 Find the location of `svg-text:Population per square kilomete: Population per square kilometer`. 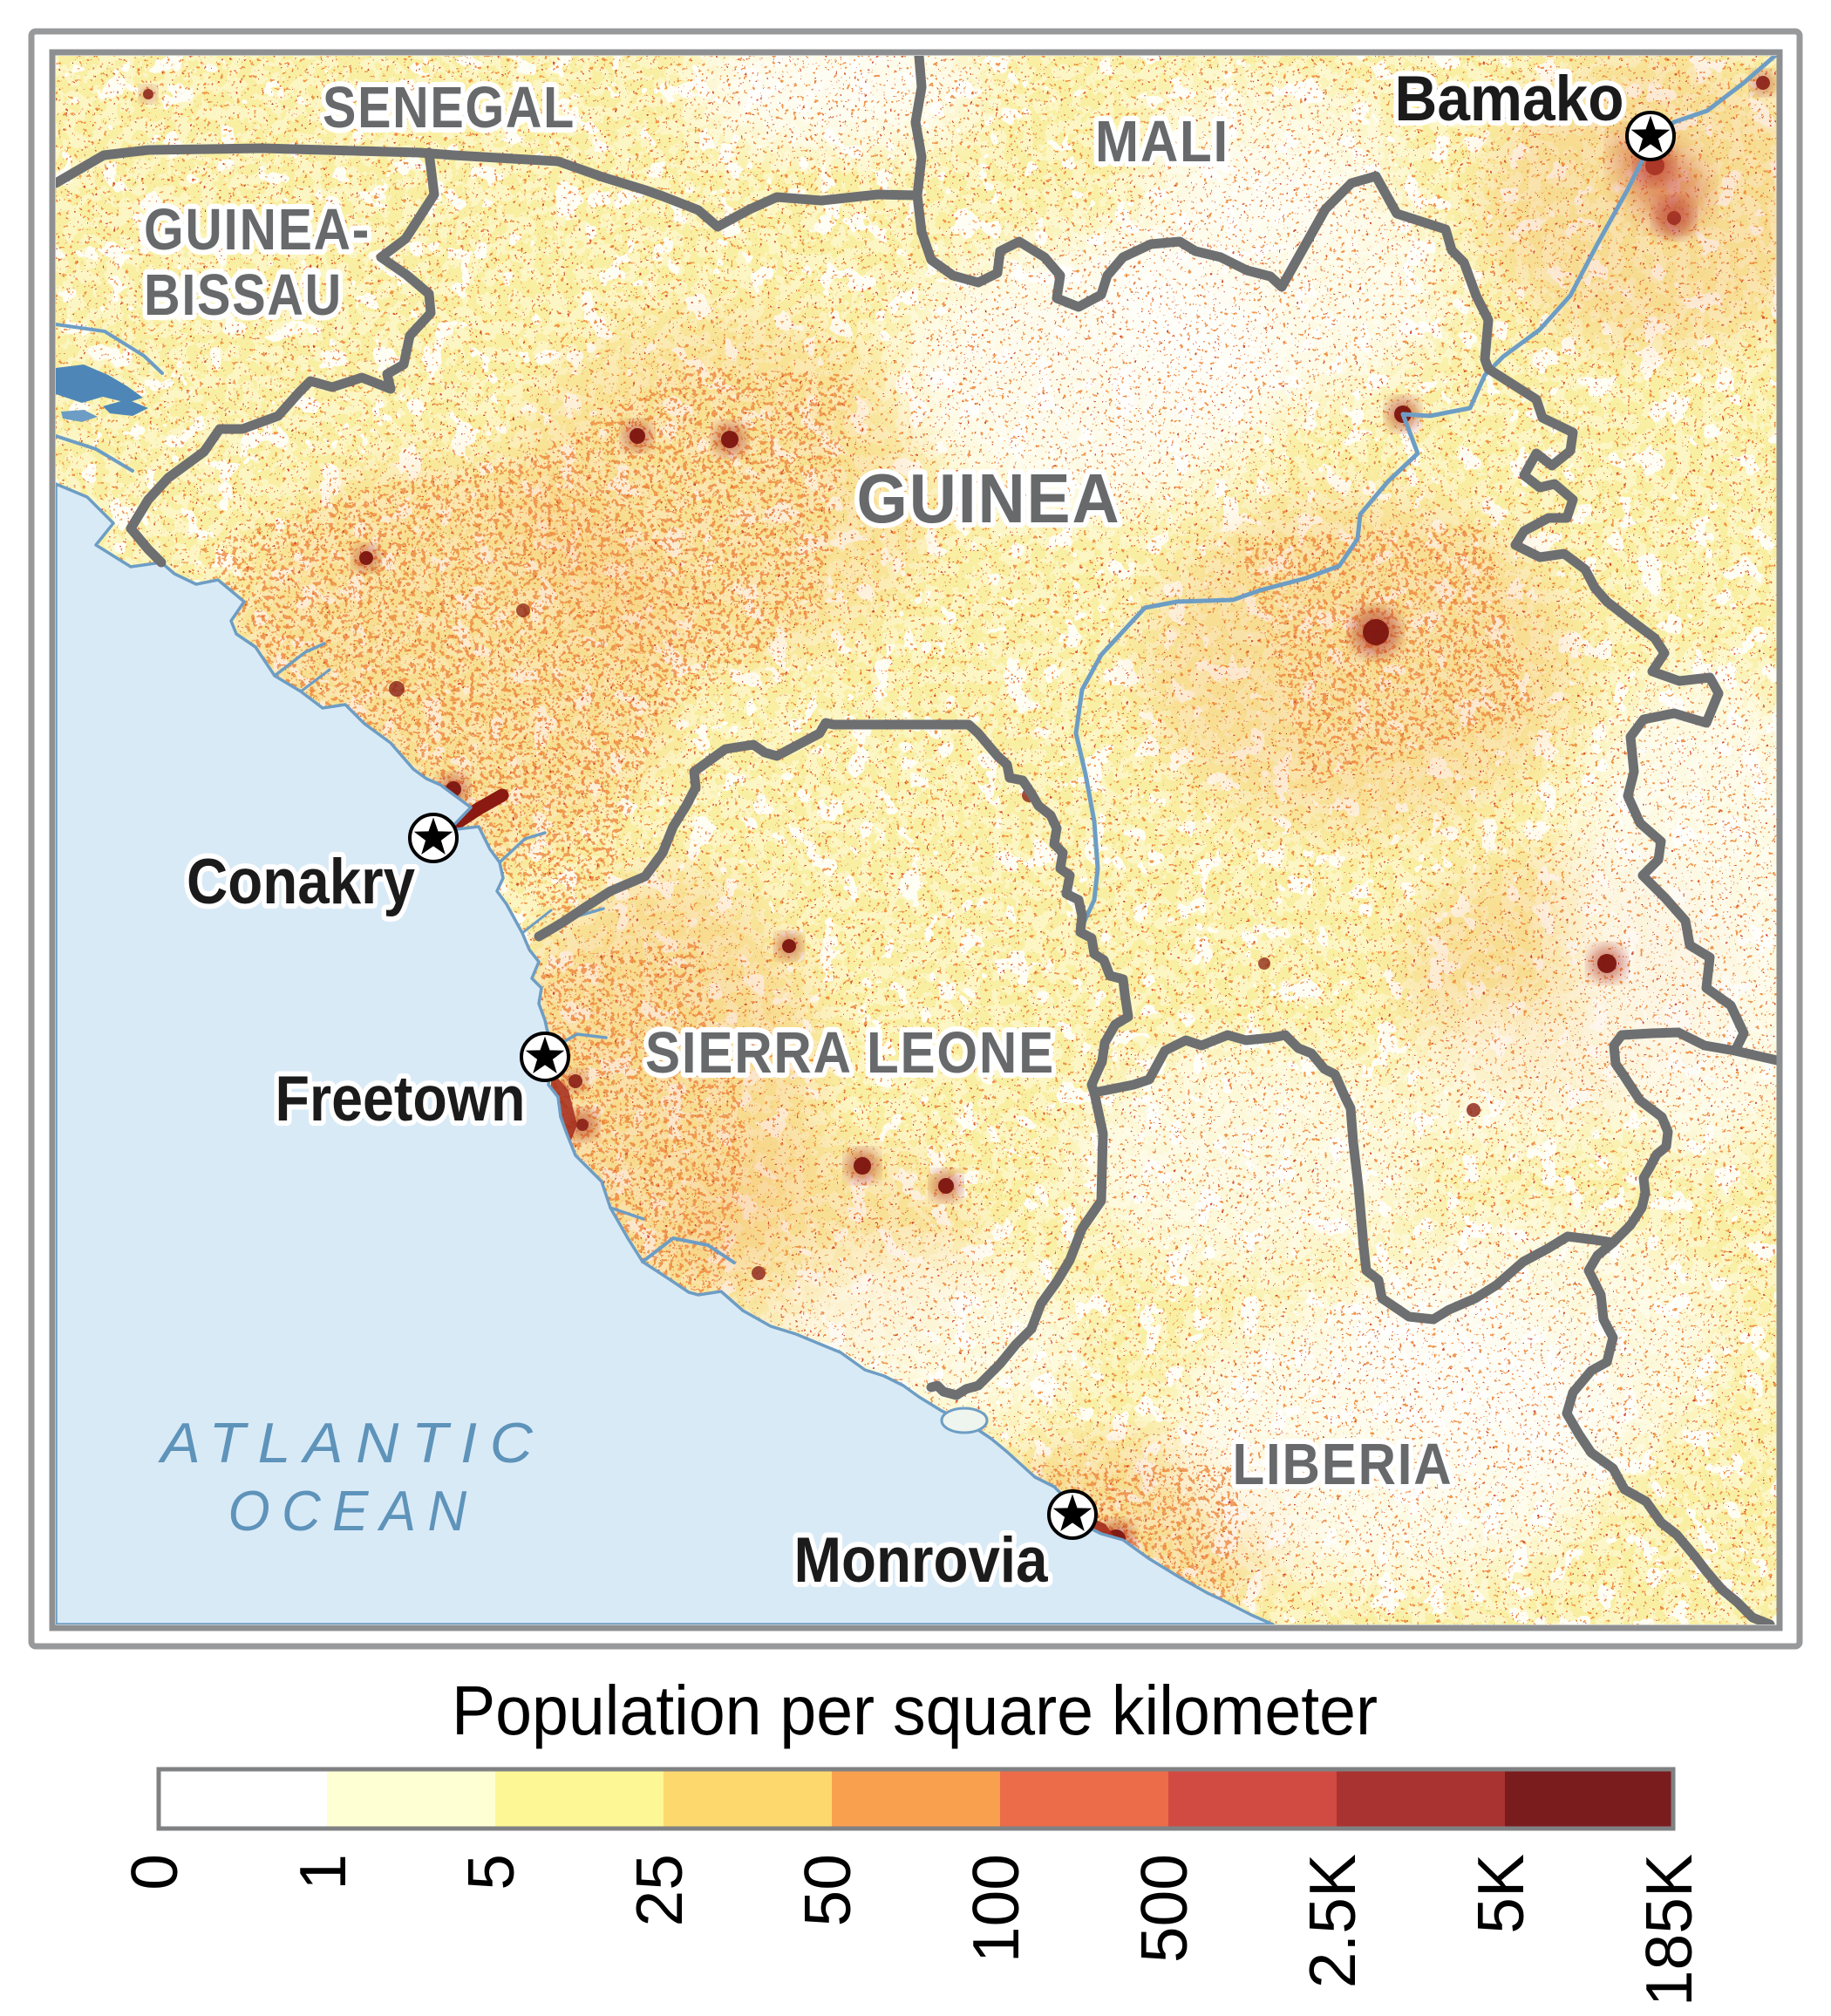

svg-text:Population per square kilomete: Population per square kilometer is located at coordinates (915, 1710).